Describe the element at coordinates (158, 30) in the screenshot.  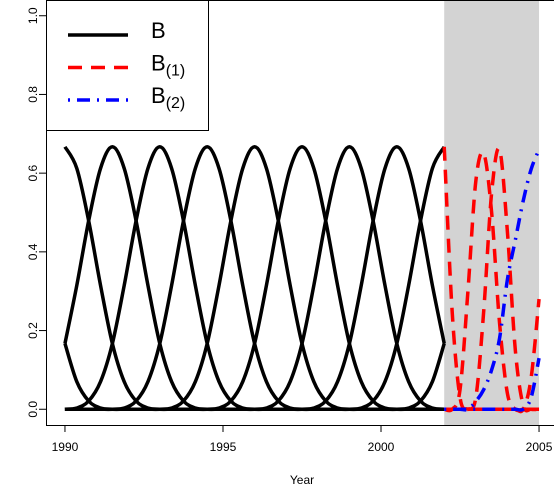
I see `legend-label: B` at that location.